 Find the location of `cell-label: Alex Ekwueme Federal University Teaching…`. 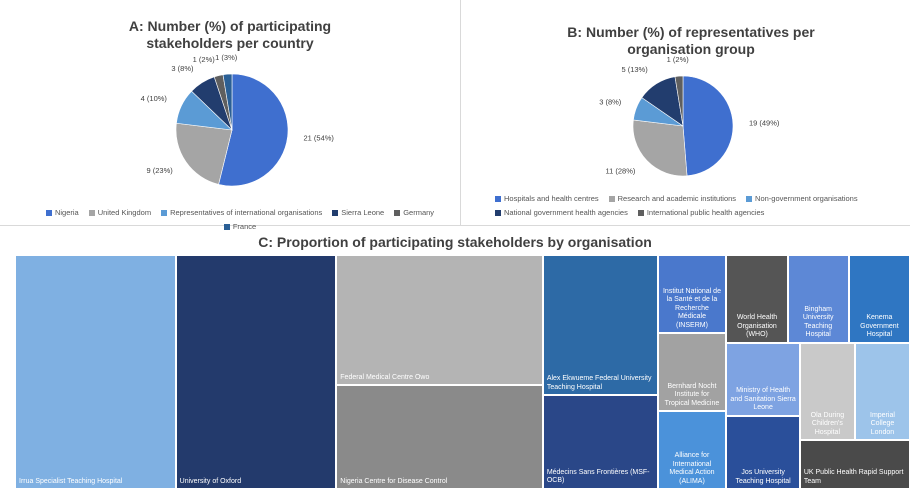

cell-label: Alex Ekwueme Federal University Teaching… is located at coordinates (599, 383).